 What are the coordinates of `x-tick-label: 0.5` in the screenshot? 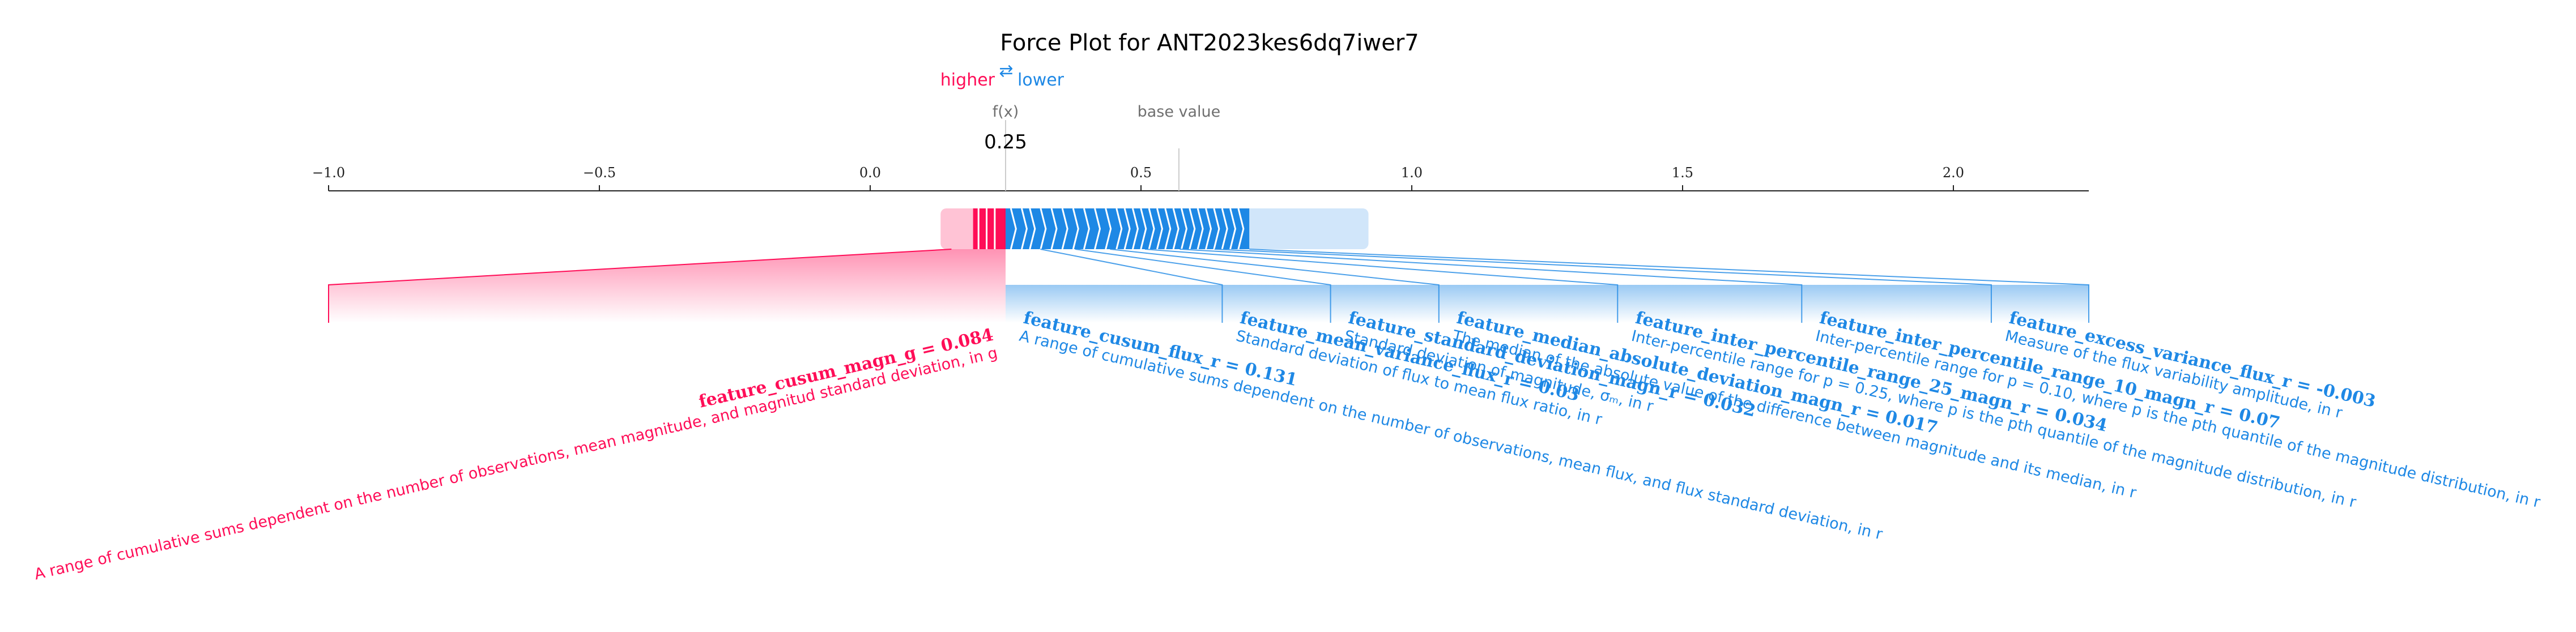 It's located at (1141, 173).